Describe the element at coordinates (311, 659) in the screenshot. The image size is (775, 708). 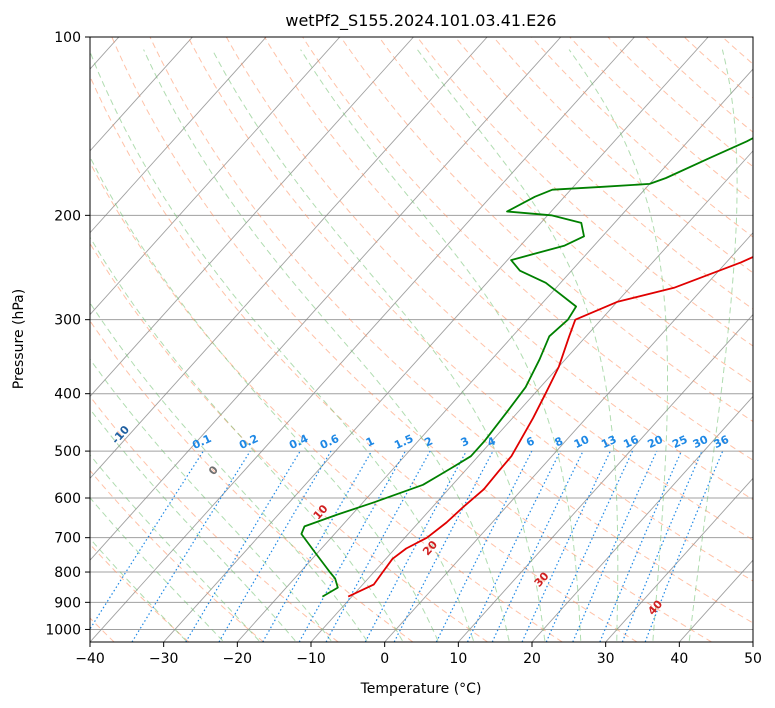
I see `x-tick-label: −10` at that location.